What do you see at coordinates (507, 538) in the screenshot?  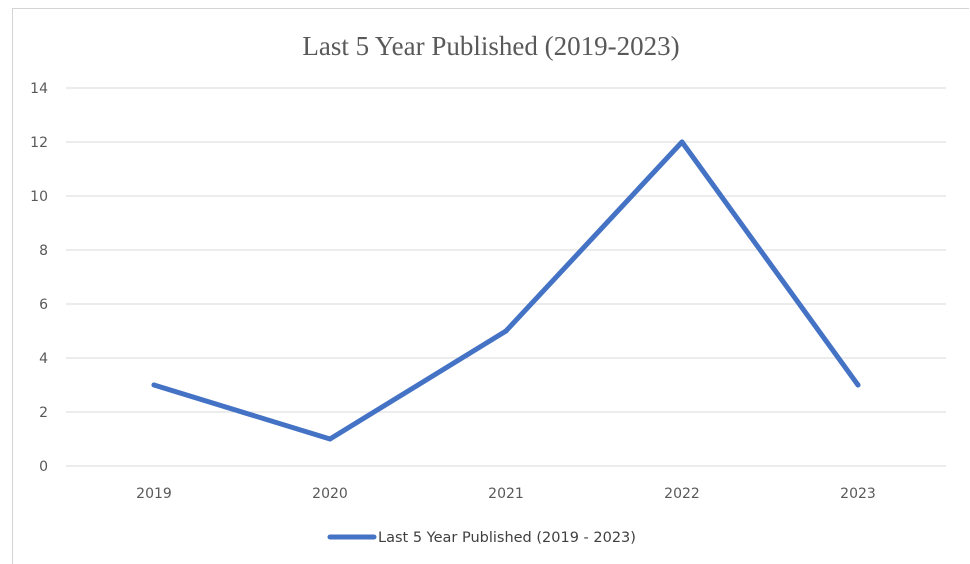 I see `legend-label: Last 5 Year Published (2019 - 2023)` at bounding box center [507, 538].